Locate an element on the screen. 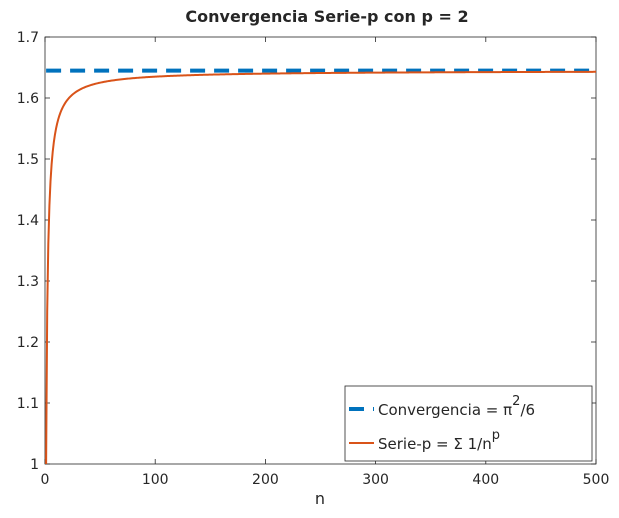 The image size is (619, 518). x-axis-label: n is located at coordinates (320, 498).